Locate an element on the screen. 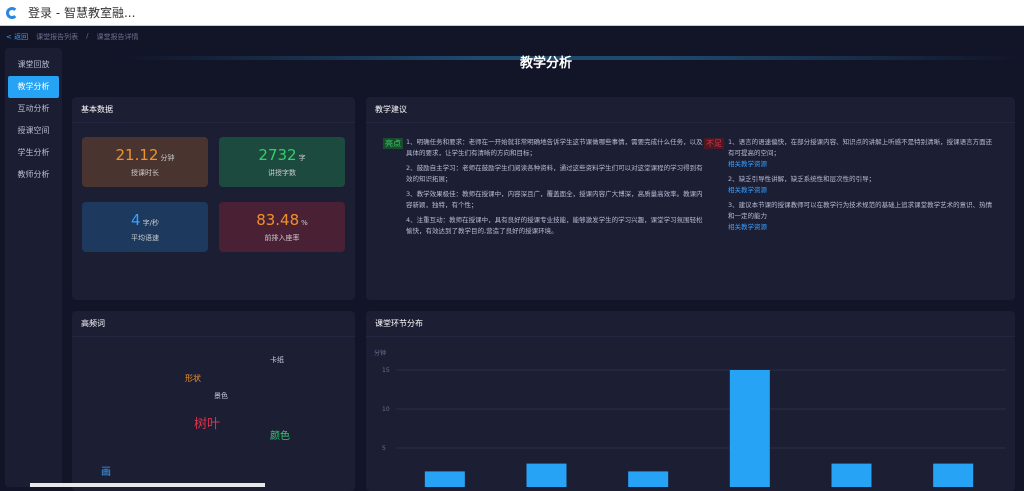 The width and height of the screenshot is (1024, 491). stat-card: 83.48% 前排入座率 is located at coordinates (282, 227).